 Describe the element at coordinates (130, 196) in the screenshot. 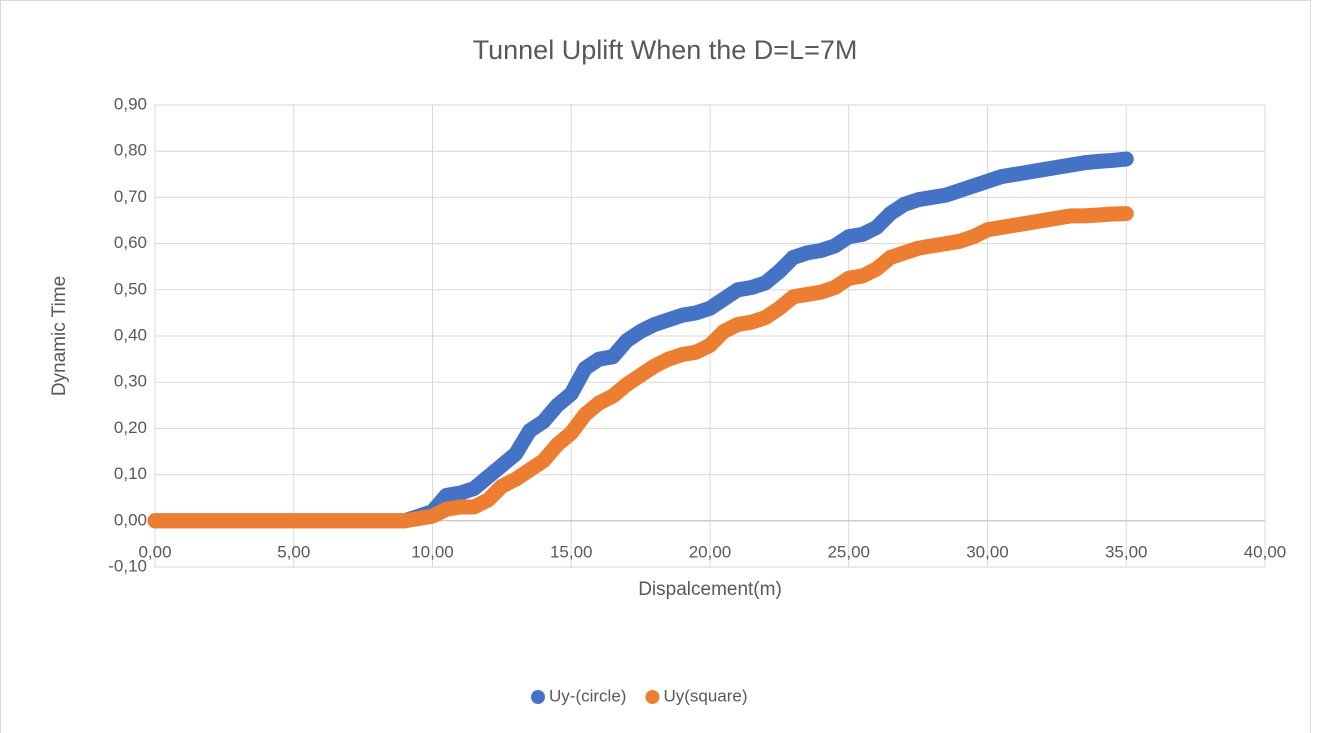

I see `y-tick-label: 0,70` at that location.